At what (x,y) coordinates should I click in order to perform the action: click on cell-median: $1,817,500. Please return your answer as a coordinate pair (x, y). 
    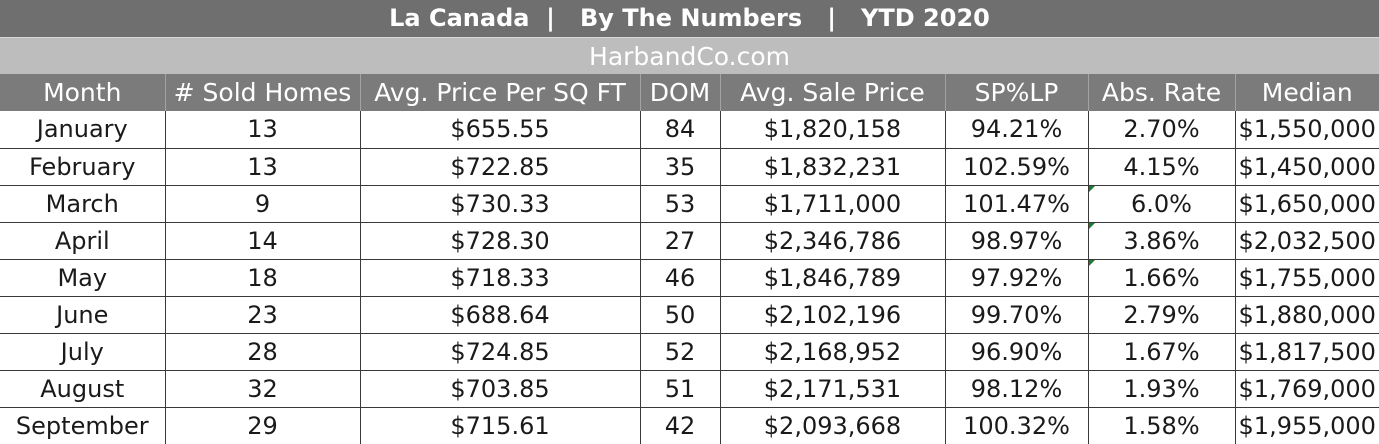
    Looking at the image, I should click on (1307, 352).